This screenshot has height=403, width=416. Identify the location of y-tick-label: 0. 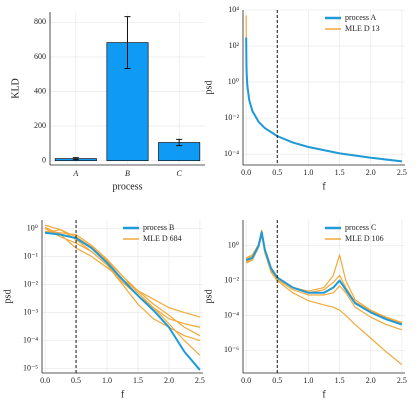
(44, 160).